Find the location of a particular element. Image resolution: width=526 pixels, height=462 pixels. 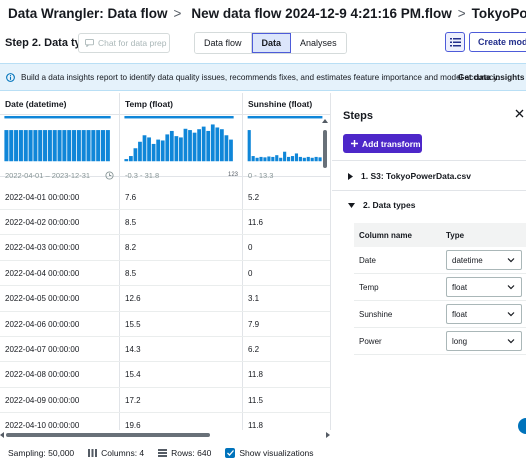

column-header: Date (datetime) is located at coordinates (59, 104).